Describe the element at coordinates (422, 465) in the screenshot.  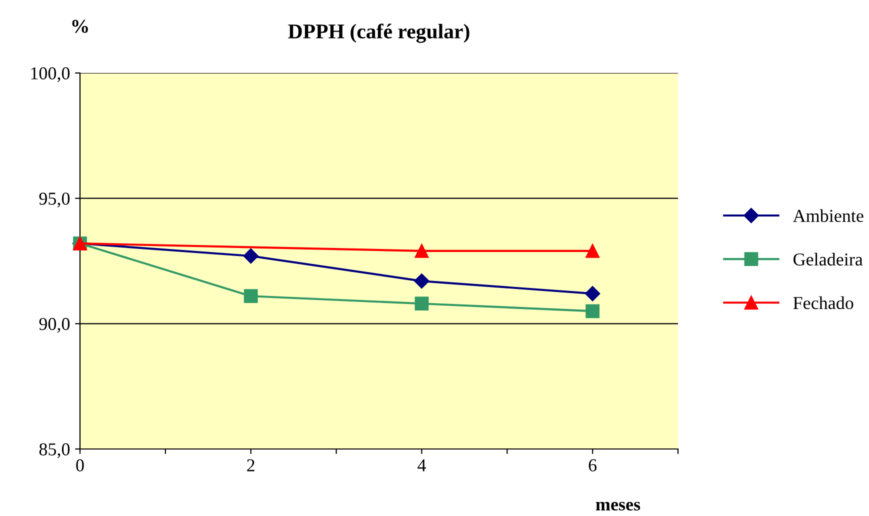
I see `x-tick-label: 4` at that location.